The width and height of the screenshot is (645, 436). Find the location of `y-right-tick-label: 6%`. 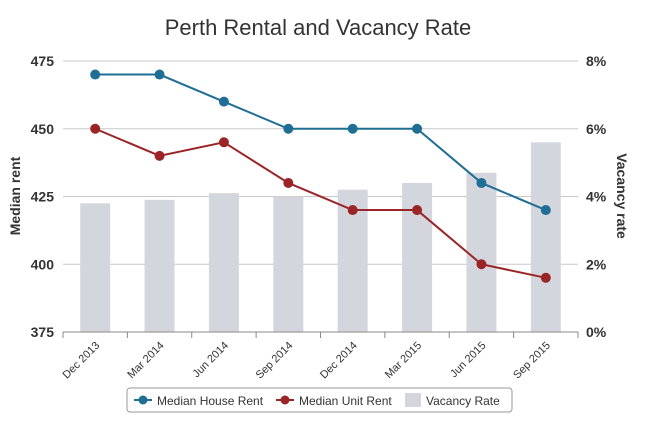

y-right-tick-label: 6% is located at coordinates (596, 129).